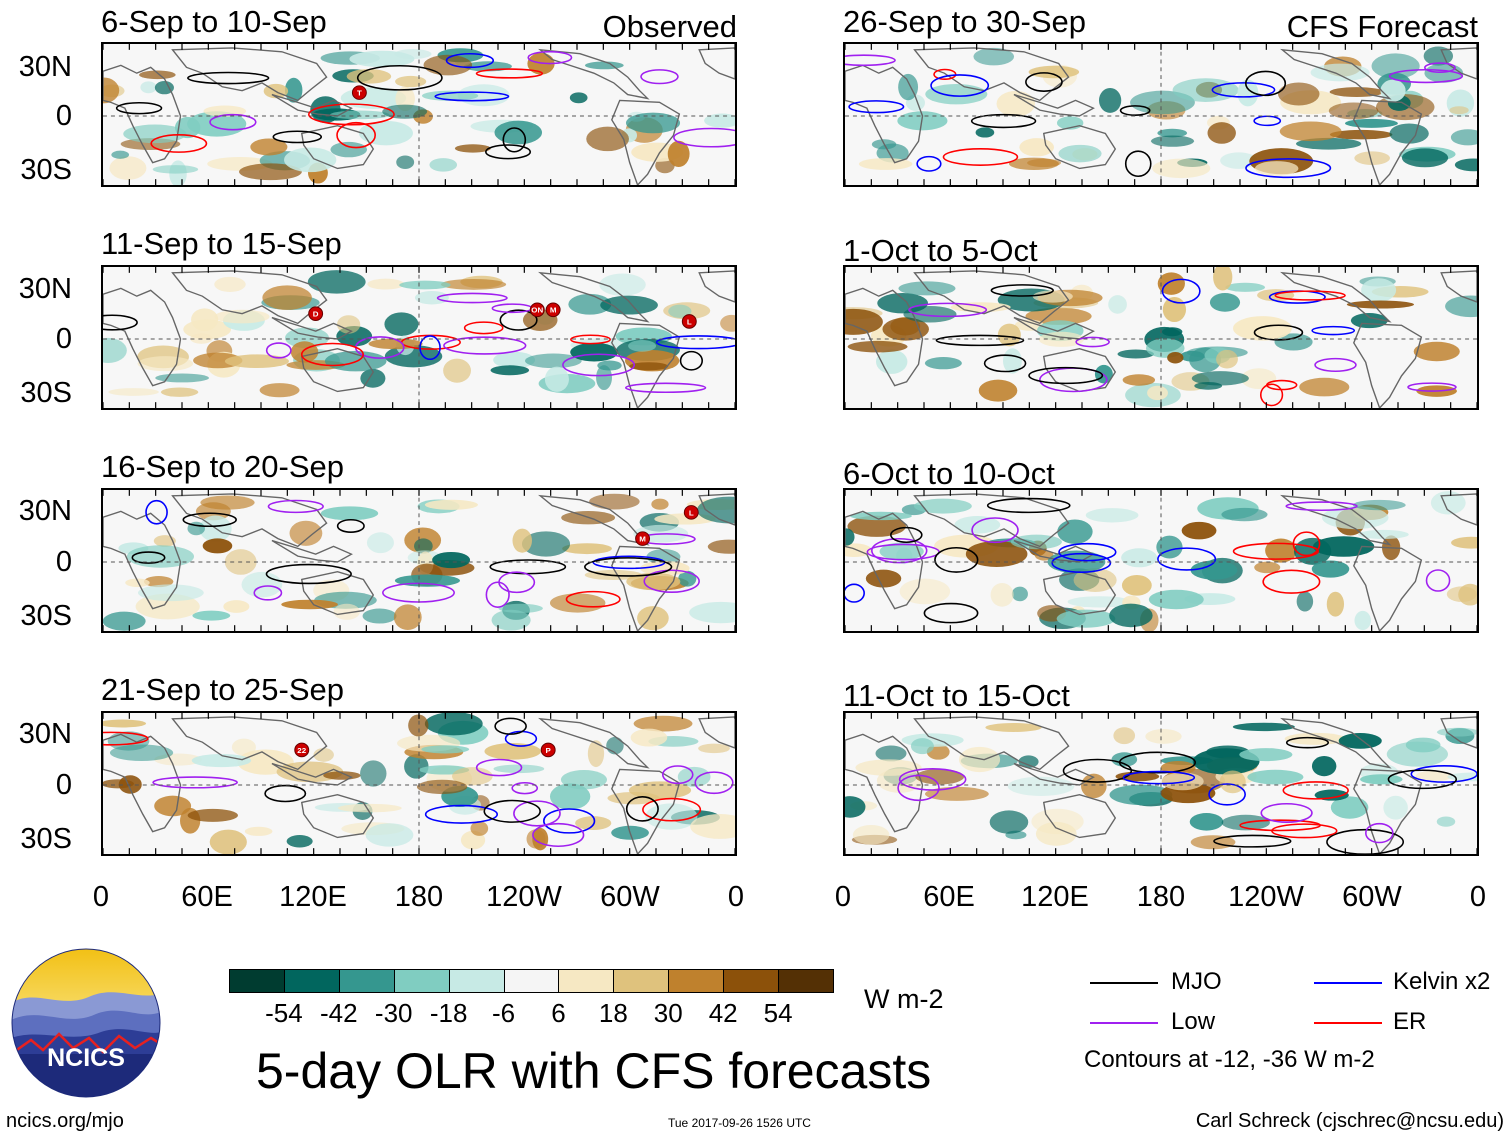 This screenshot has width=1510, height=1137. Describe the element at coordinates (1348, 983) in the screenshot. I see `legend-kelvin-line` at that location.